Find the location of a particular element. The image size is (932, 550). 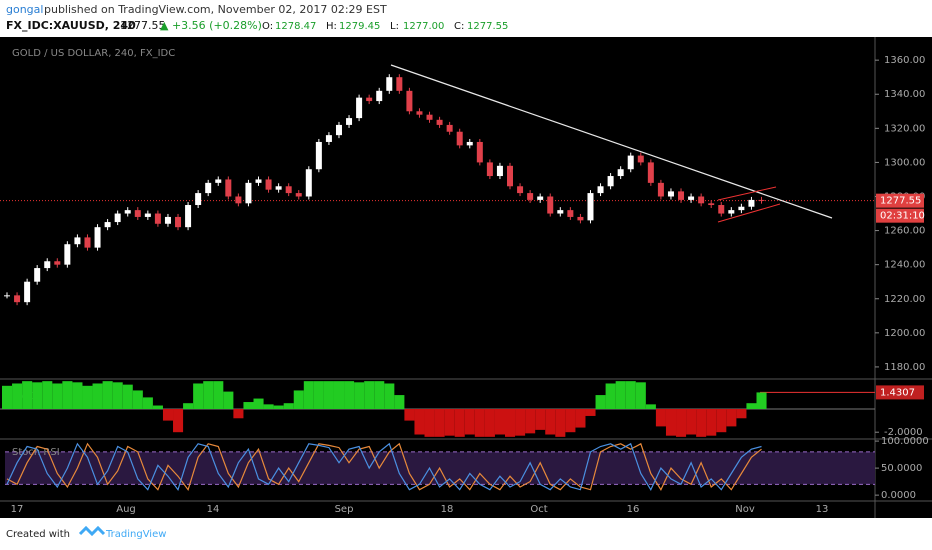

y-tick-label: 1260.00 is located at coordinates (904, 231).